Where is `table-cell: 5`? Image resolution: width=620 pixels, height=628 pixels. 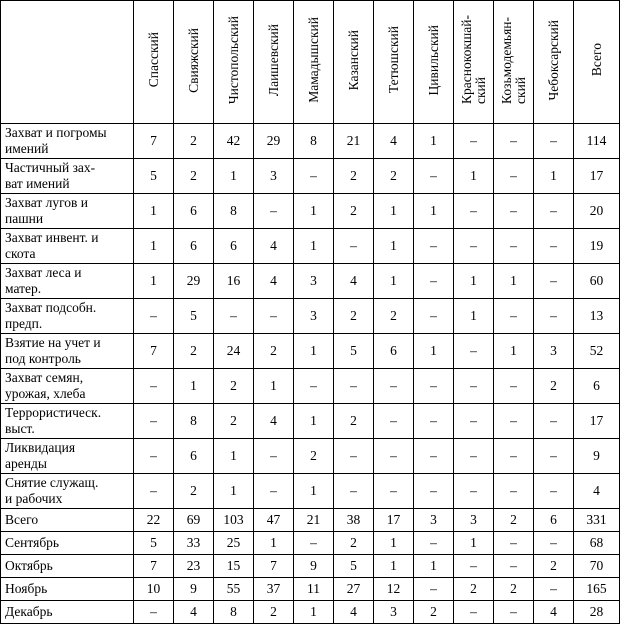
table-cell: 5 is located at coordinates (153, 176).